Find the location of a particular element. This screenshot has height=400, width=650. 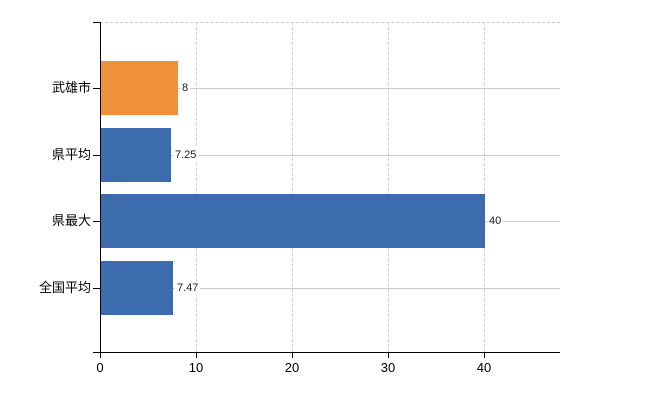

bar-value-label: 7.25 is located at coordinates (186, 155).